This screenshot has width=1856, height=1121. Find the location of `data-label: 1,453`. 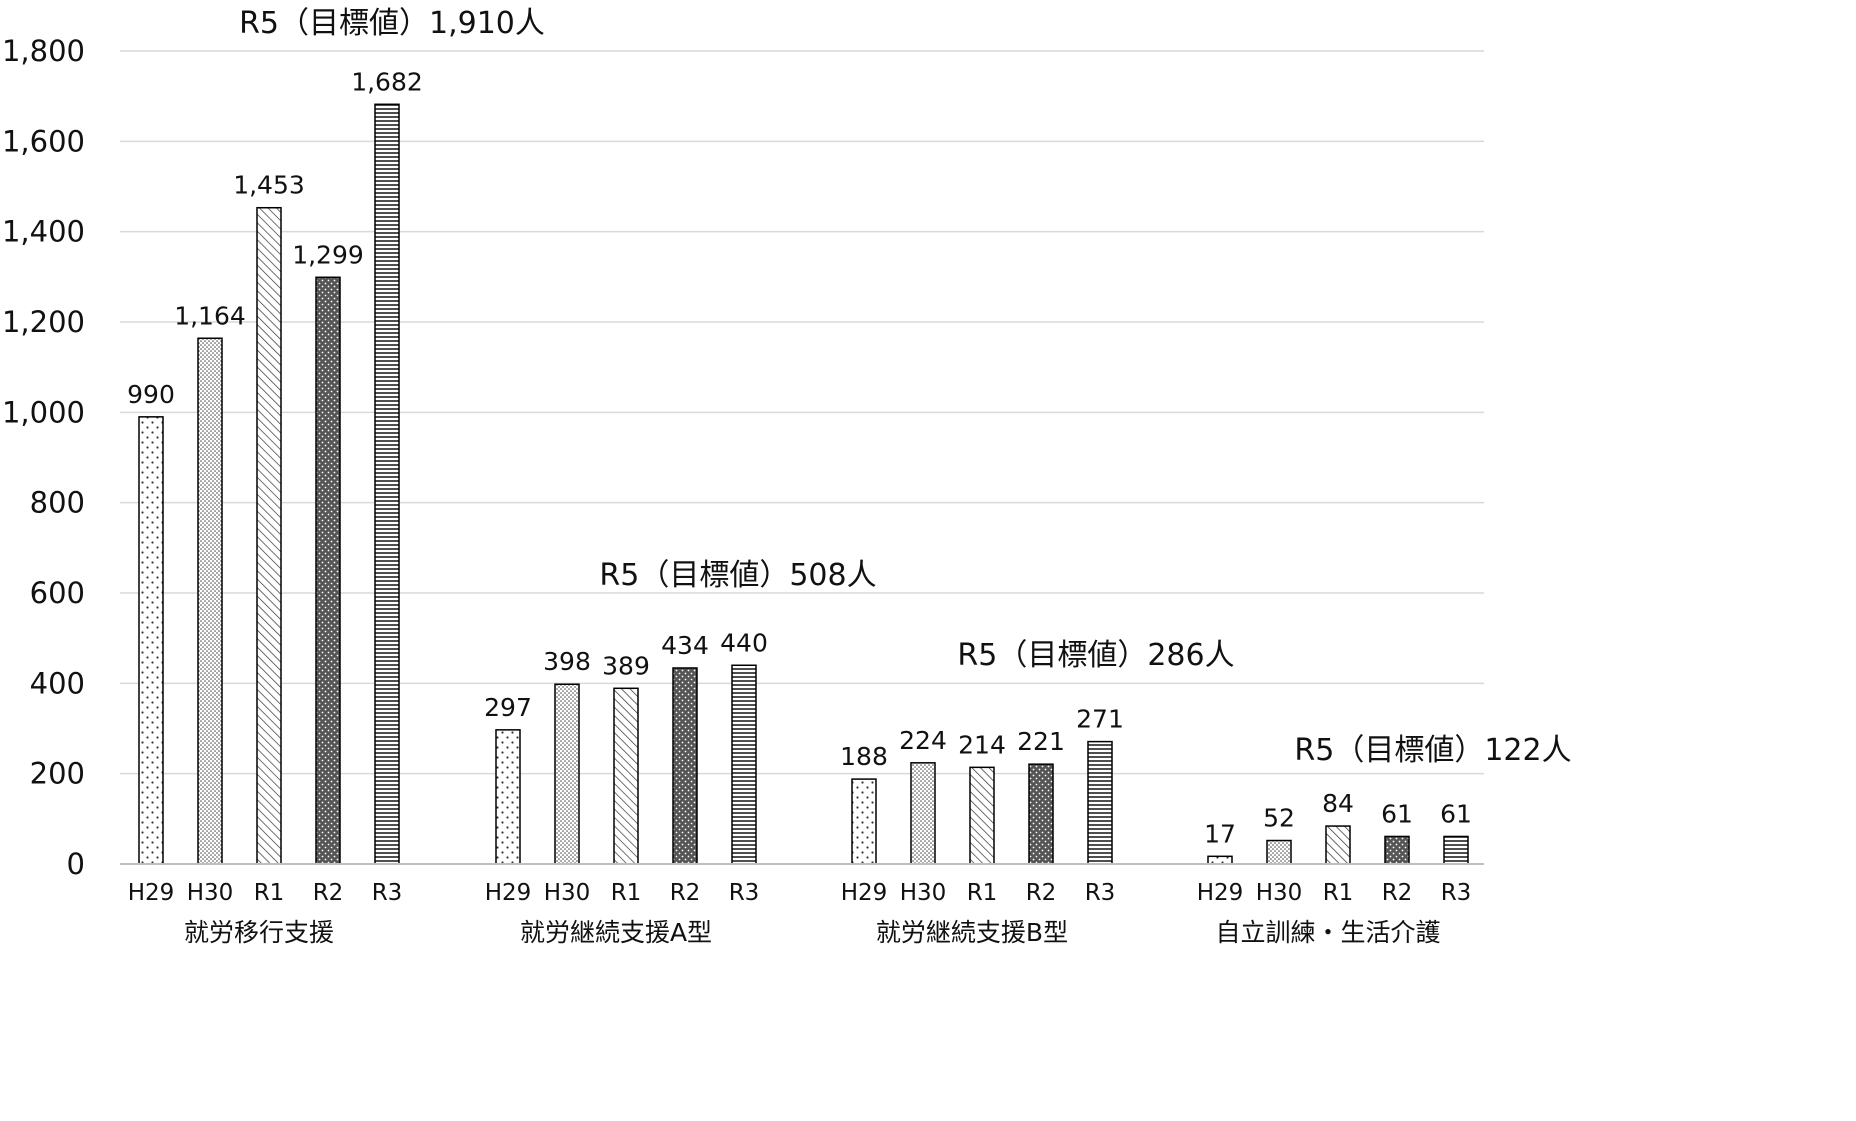

data-label: 1,453 is located at coordinates (269, 185).